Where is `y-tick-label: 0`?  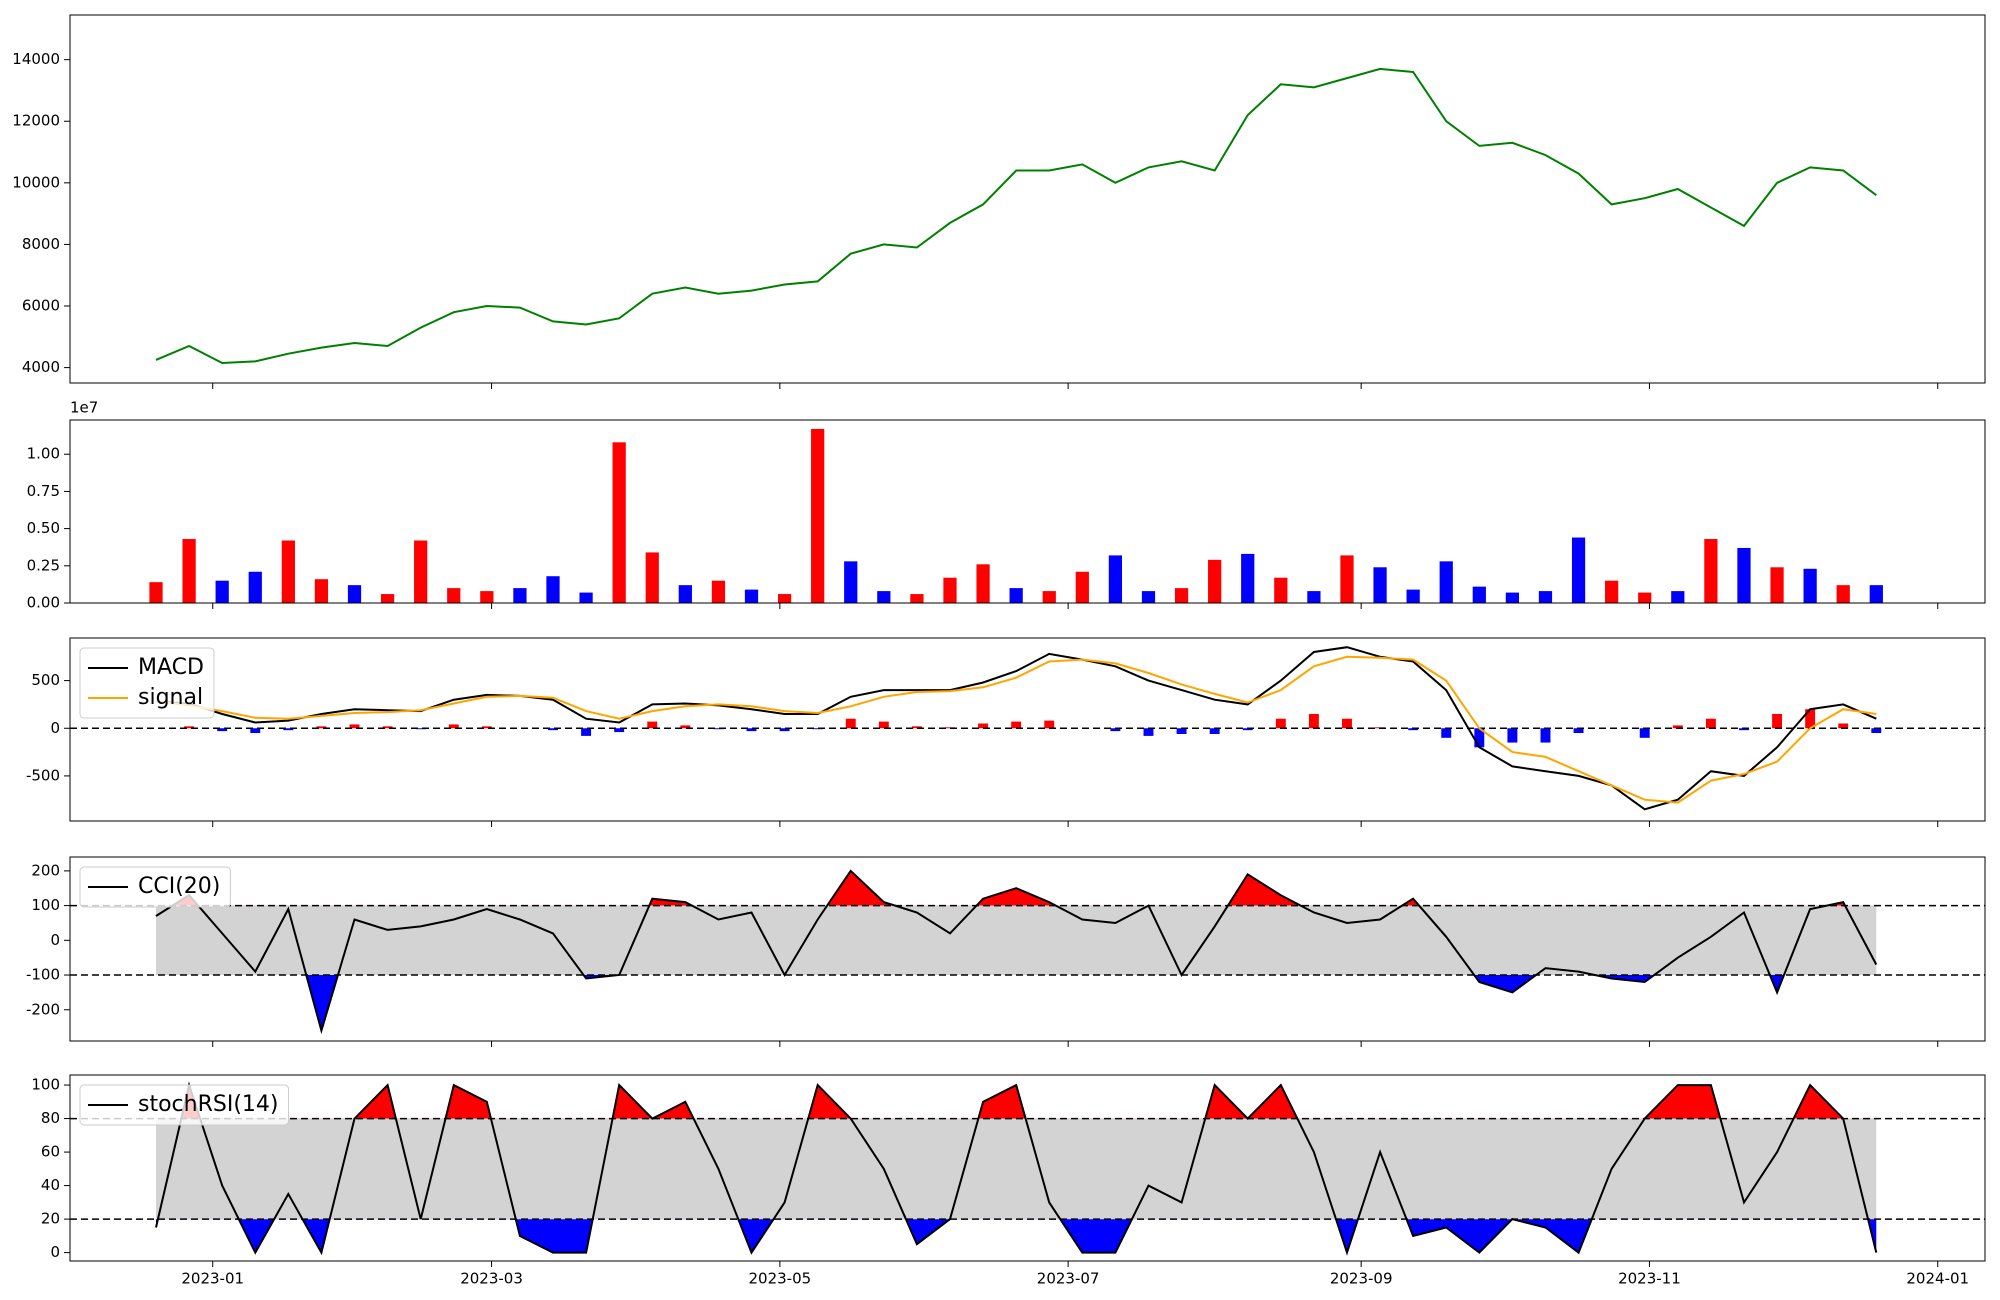 y-tick-label: 0 is located at coordinates (55, 728).